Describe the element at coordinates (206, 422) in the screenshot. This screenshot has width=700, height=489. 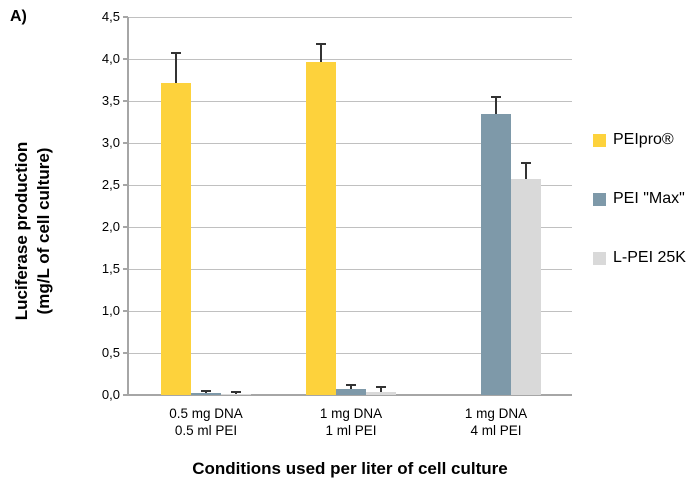
I see `x-category-label-1: 0.5 mg DNA 0.5 ml PEI` at that location.